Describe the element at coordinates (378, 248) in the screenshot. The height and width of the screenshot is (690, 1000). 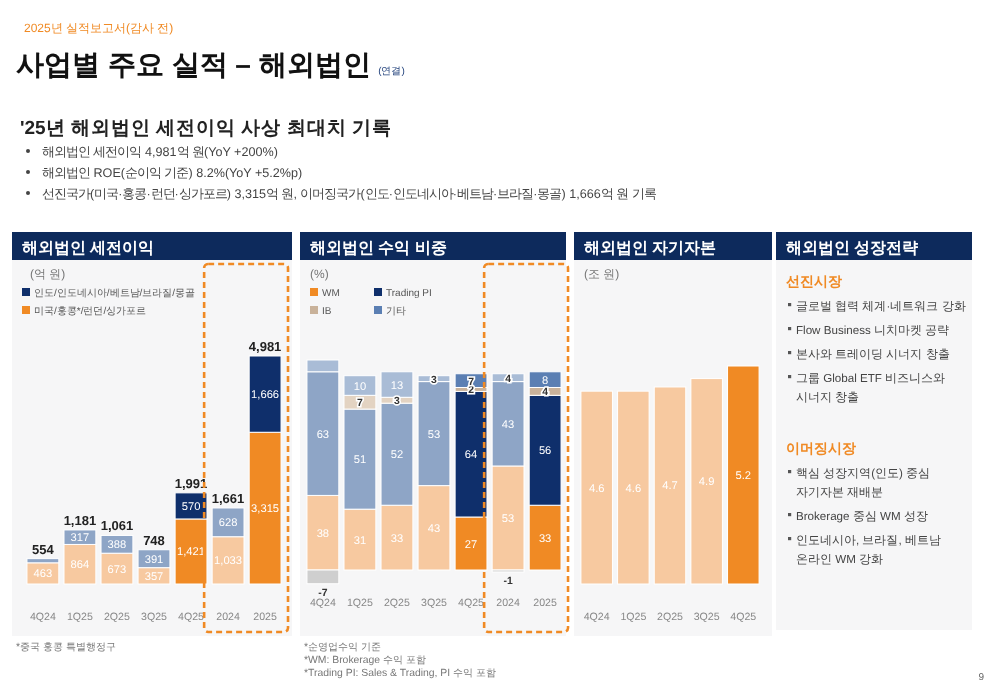
I see `chart-title: 해외법인 수익 비중` at that location.